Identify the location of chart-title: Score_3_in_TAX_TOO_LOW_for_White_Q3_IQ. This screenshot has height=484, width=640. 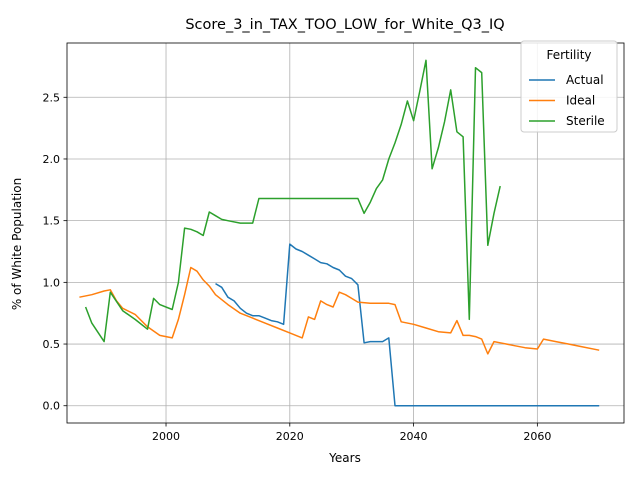
(344, 25).